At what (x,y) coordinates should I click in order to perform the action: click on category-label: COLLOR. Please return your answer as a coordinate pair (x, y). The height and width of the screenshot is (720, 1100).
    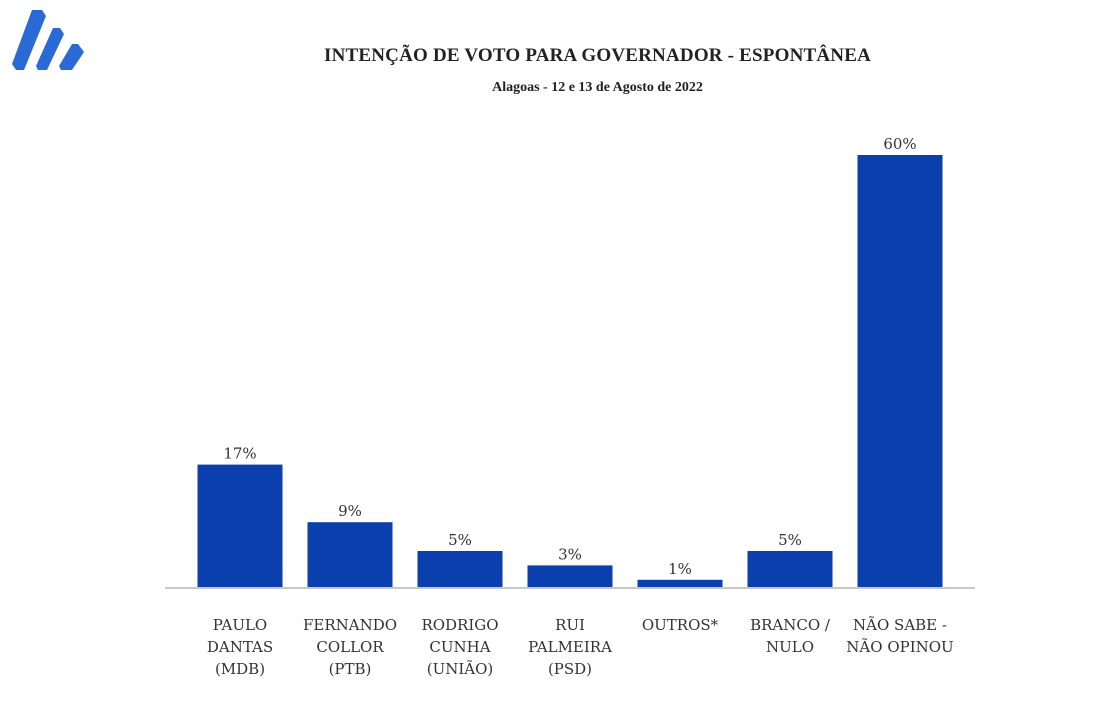
    Looking at the image, I should click on (350, 647).